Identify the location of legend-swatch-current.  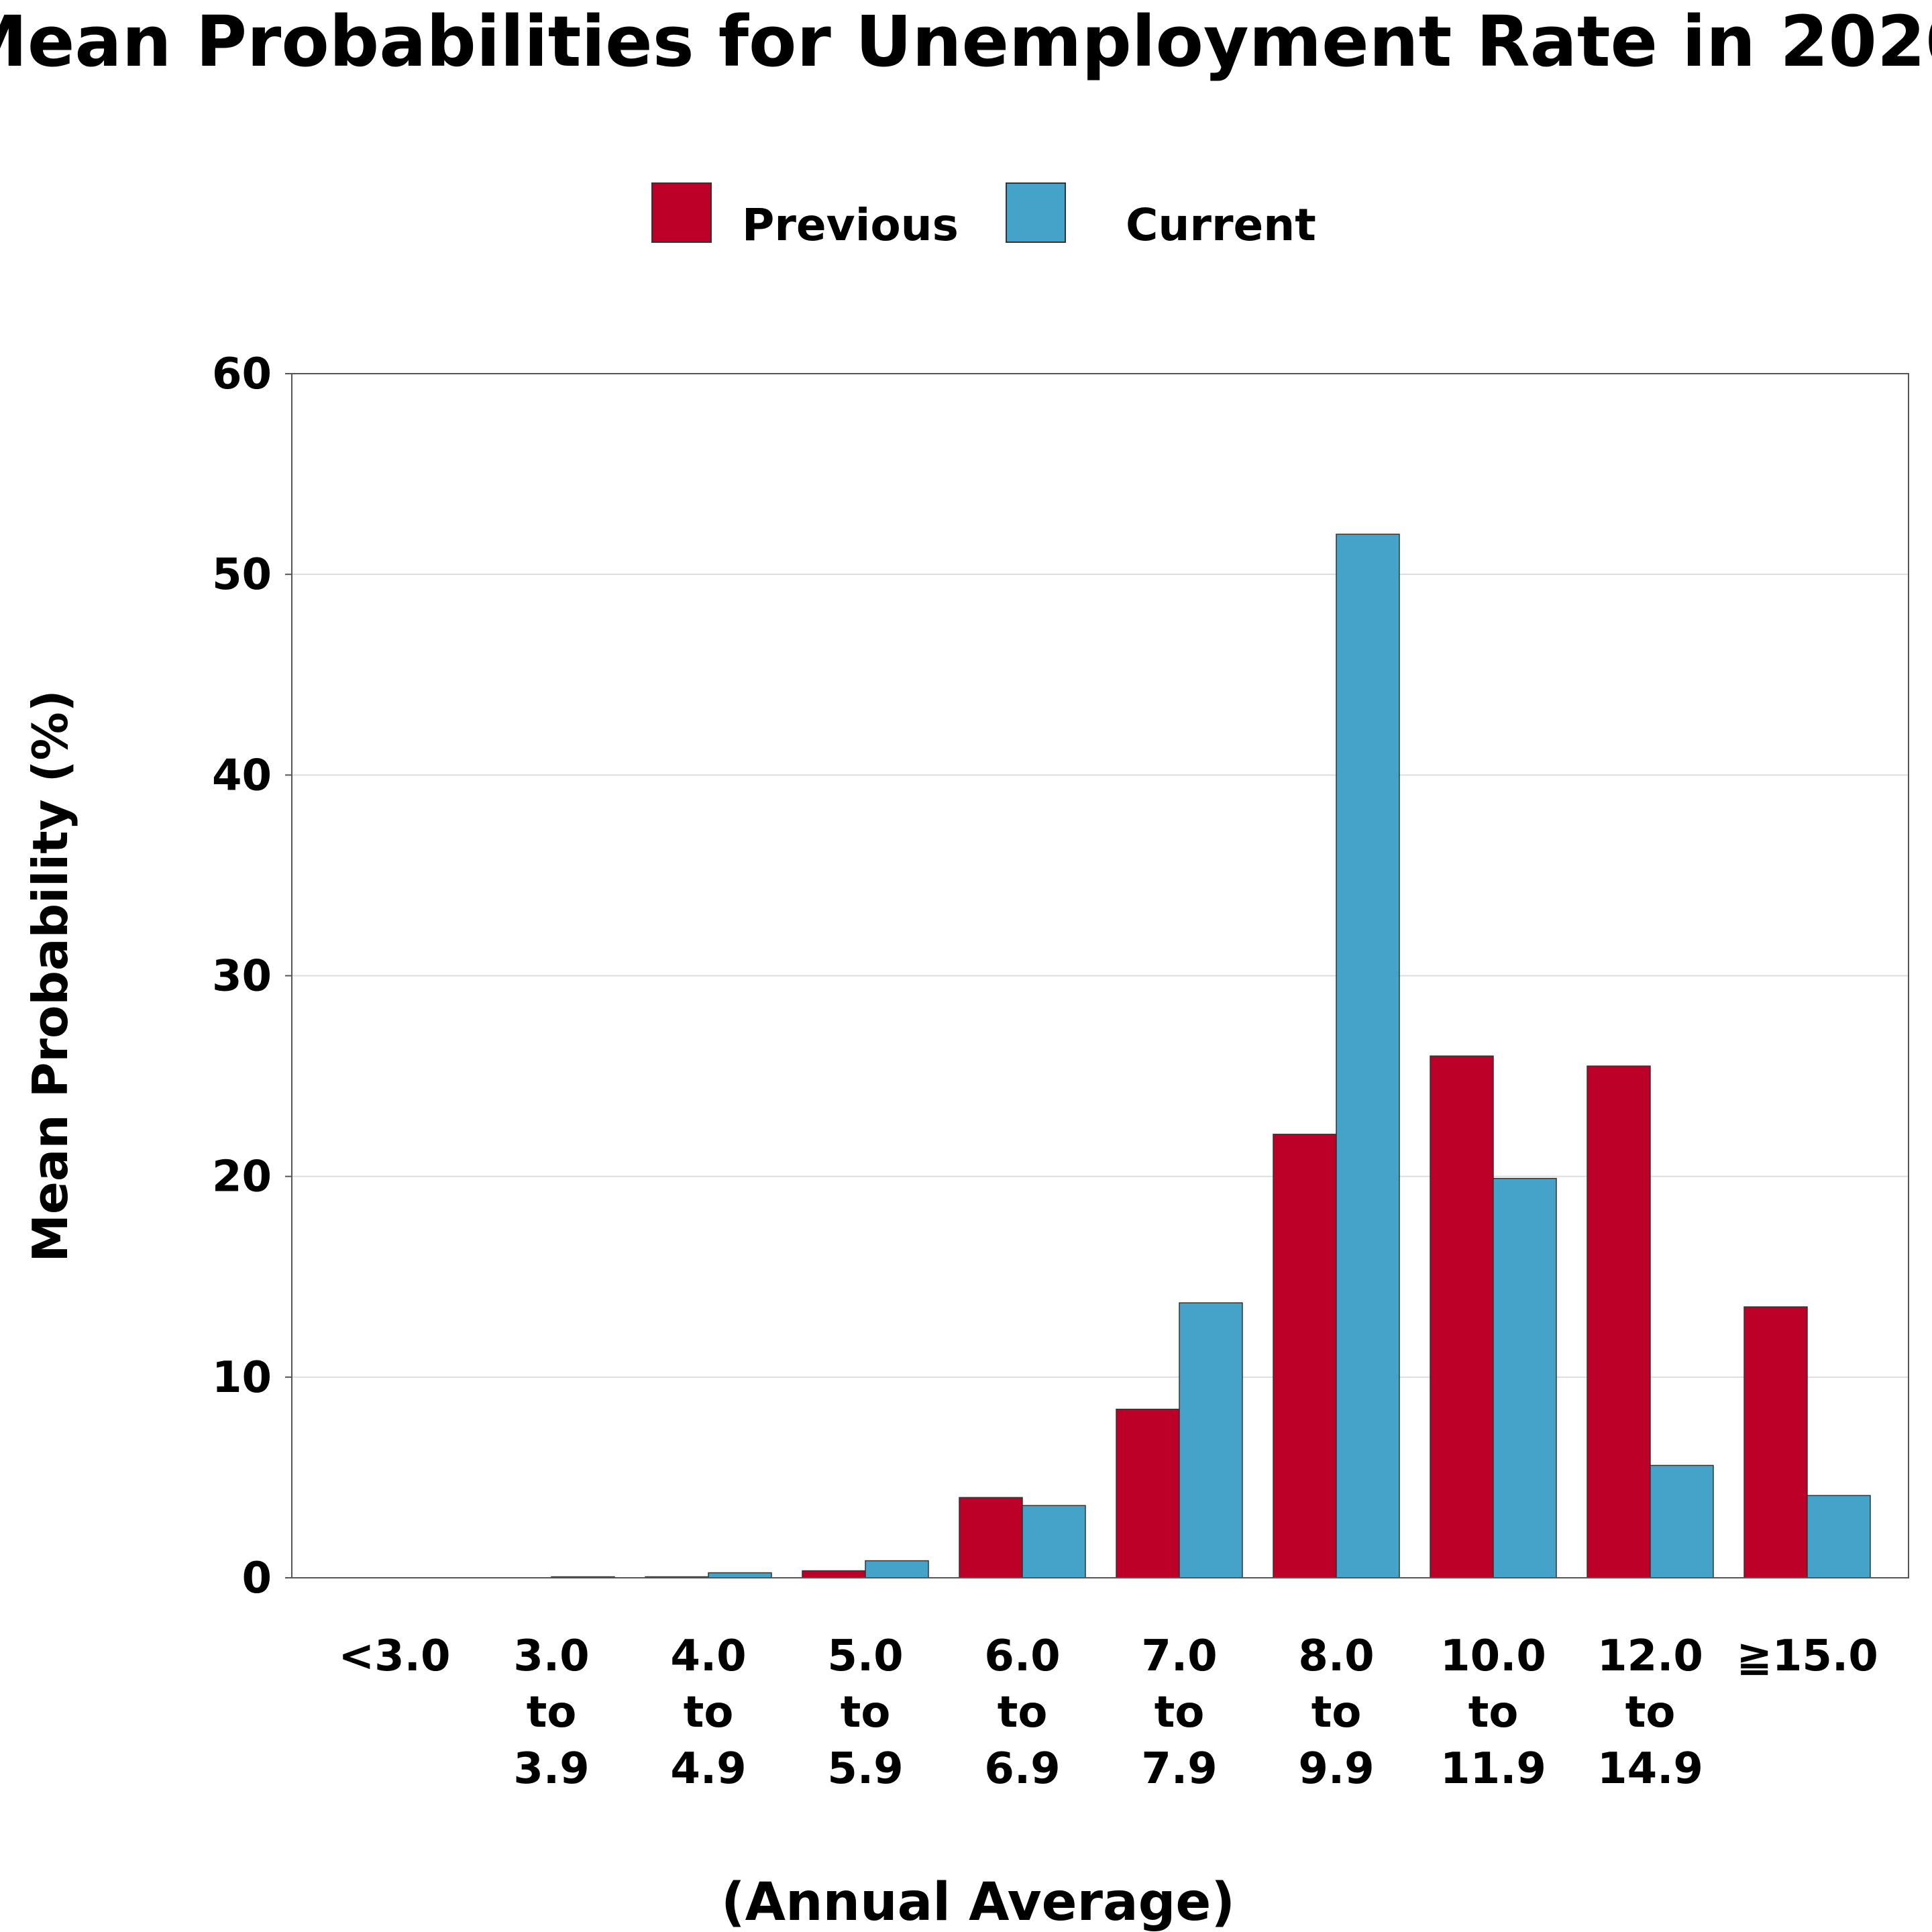
(1036, 212).